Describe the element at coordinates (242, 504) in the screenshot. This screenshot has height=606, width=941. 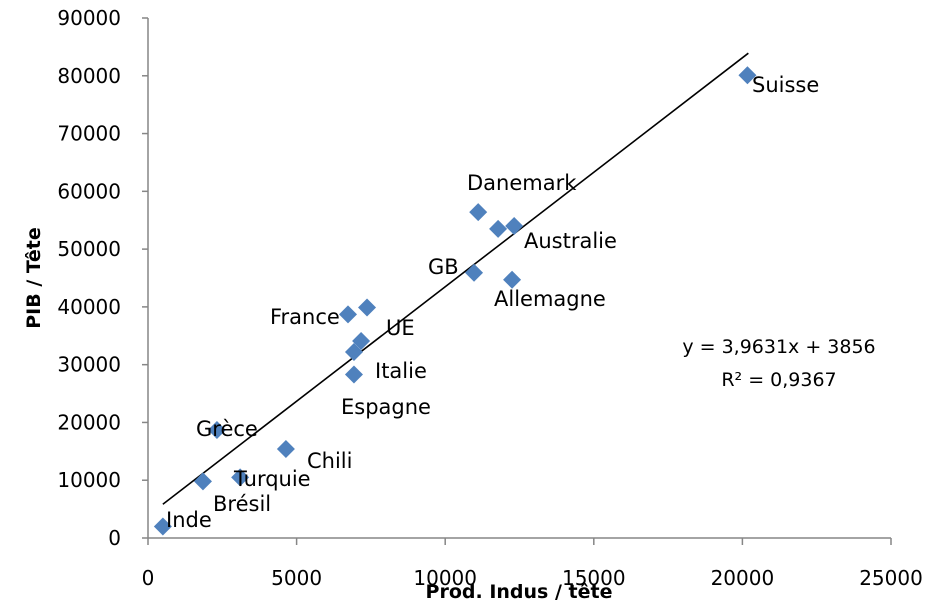
I see `point-label: Brésil` at that location.